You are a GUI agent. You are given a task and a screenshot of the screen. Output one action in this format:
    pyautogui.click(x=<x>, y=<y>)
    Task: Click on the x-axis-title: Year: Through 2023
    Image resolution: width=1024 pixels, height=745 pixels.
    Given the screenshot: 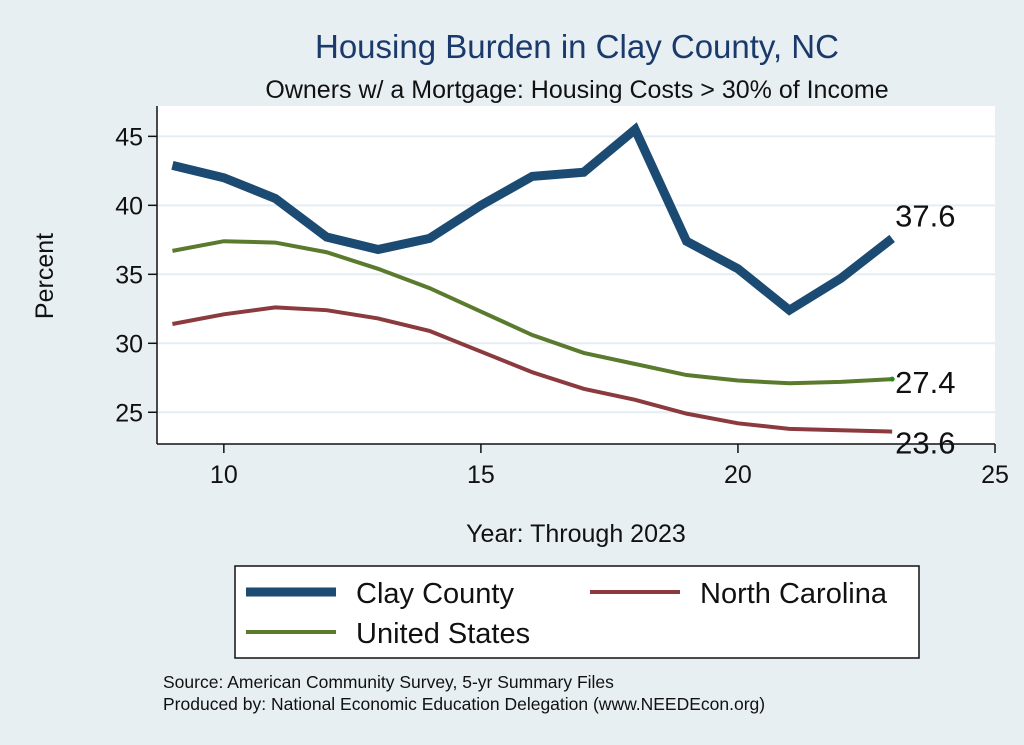 What is the action you would take?
    pyautogui.click(x=576, y=534)
    